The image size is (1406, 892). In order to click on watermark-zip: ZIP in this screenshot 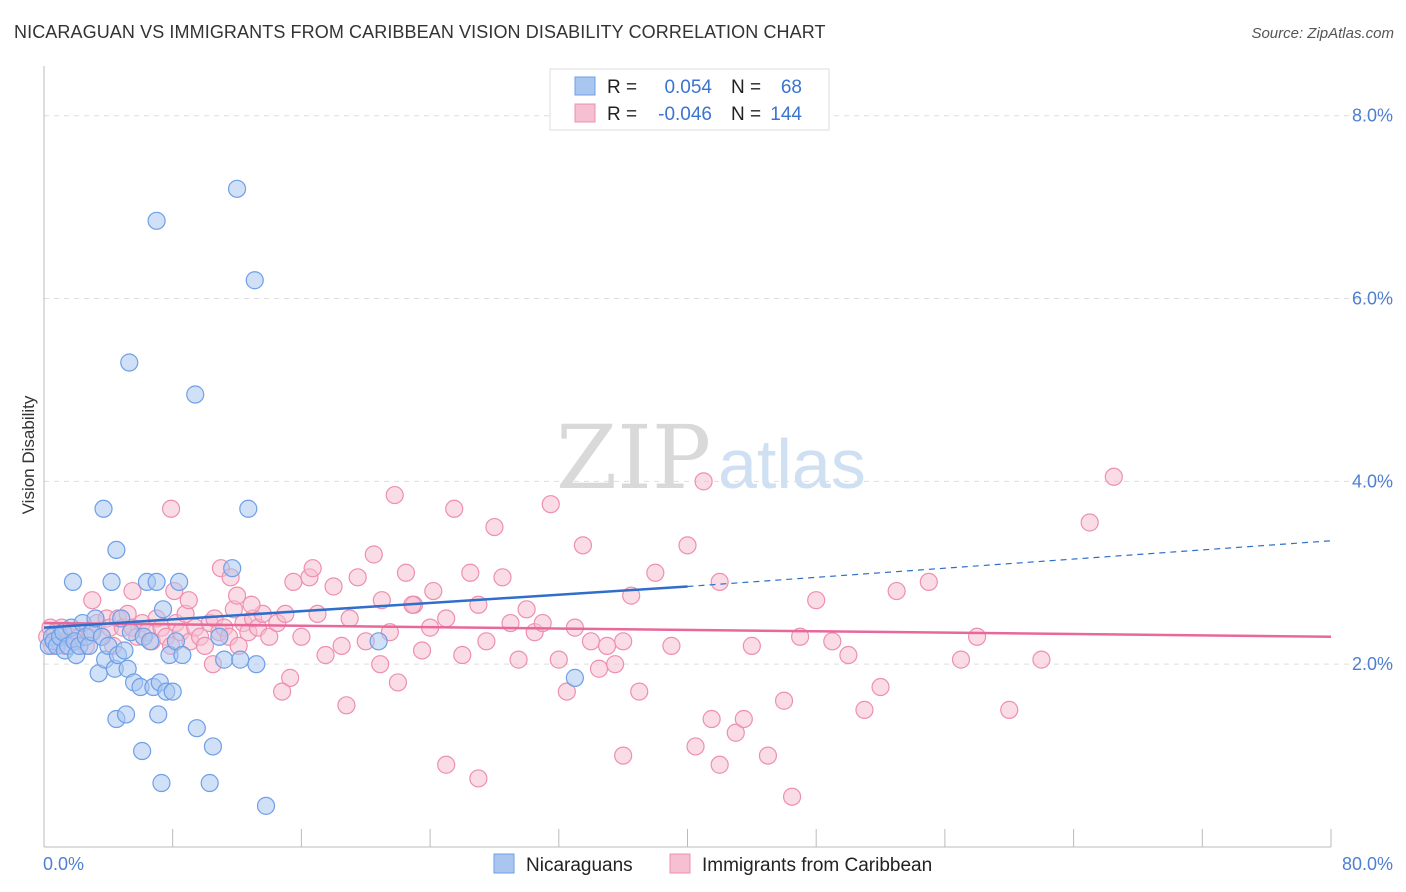, I will do `click(633, 457)`.